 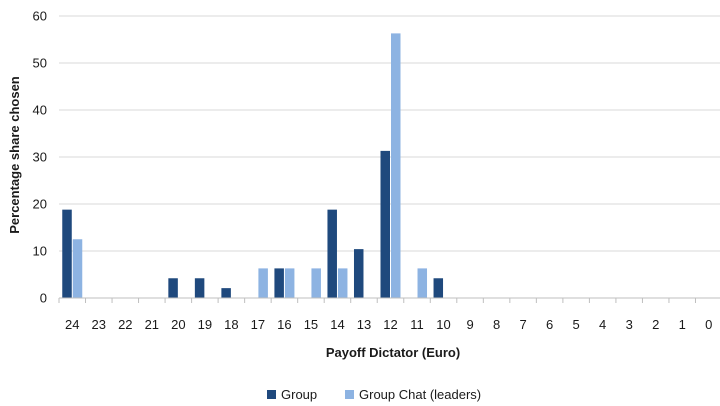 What do you see at coordinates (72, 324) in the screenshot?
I see `x-tick-label: 24` at bounding box center [72, 324].